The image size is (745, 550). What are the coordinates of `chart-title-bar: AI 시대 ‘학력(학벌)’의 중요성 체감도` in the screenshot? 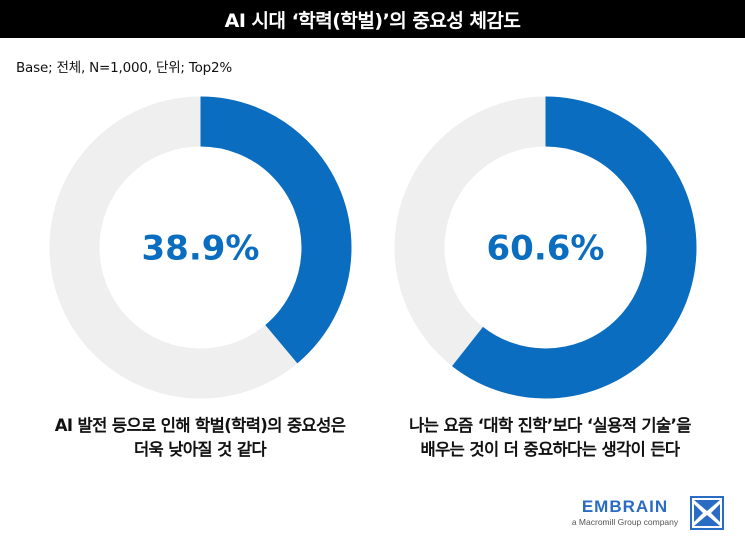 It's located at (372, 19).